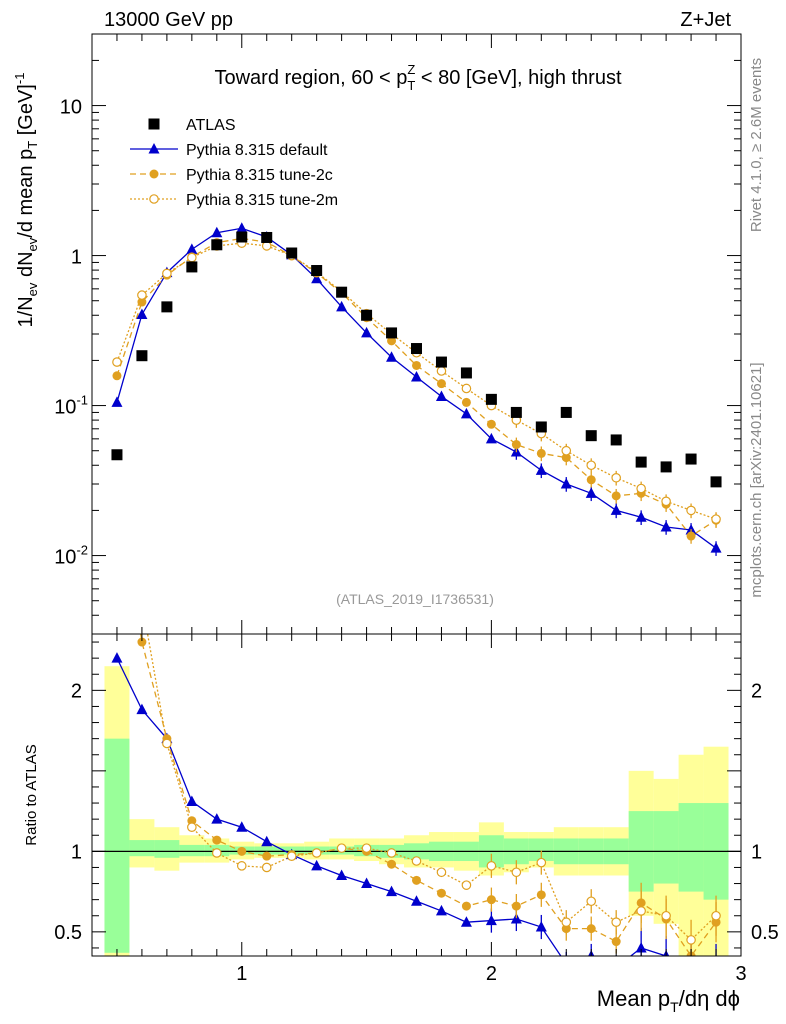 The height and width of the screenshot is (1024, 786). I want to click on x-tick-label: 2, so click(491, 974).